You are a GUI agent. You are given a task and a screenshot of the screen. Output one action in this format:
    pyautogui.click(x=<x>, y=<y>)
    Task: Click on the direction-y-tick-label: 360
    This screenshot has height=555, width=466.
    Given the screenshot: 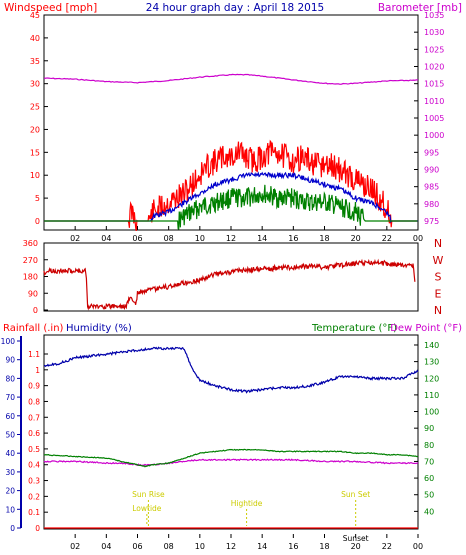 What is the action you would take?
    pyautogui.click(x=30, y=243)
    